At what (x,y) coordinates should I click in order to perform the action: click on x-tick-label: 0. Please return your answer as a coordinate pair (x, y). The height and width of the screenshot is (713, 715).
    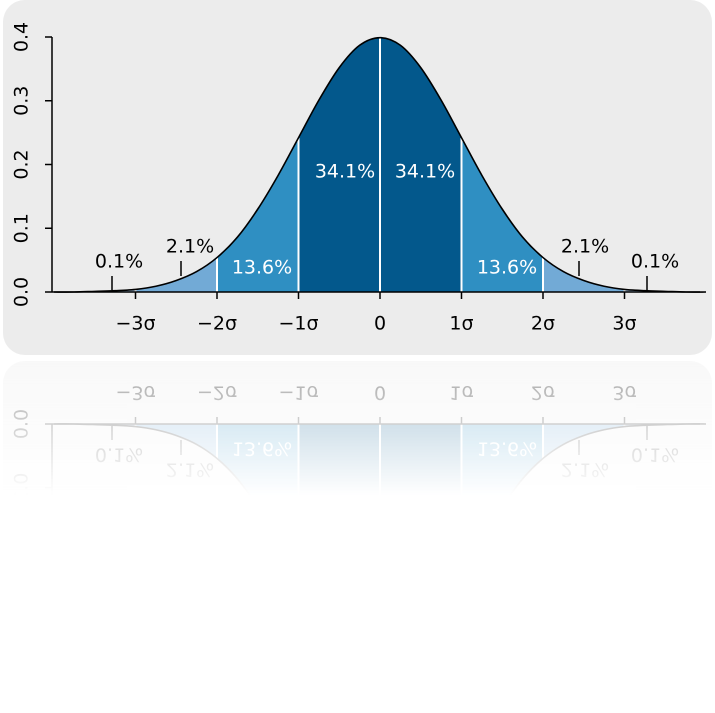
    Looking at the image, I should click on (380, 324).